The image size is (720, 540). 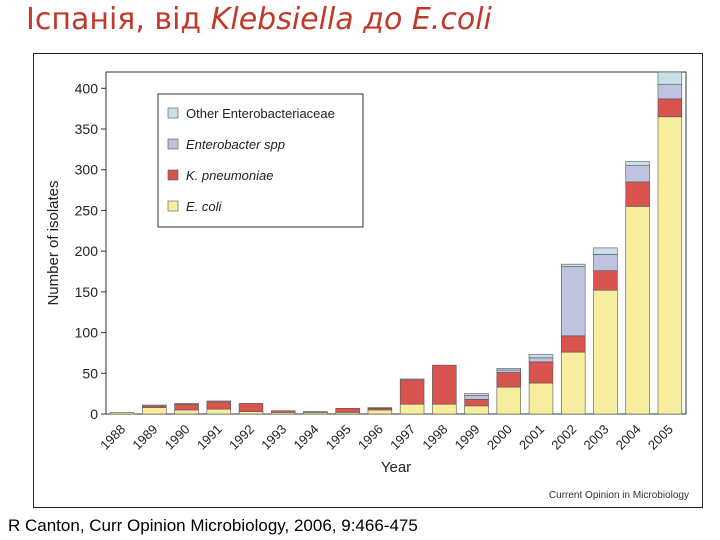 I want to click on bar-k-pneumoniae-1995, so click(x=347, y=410).